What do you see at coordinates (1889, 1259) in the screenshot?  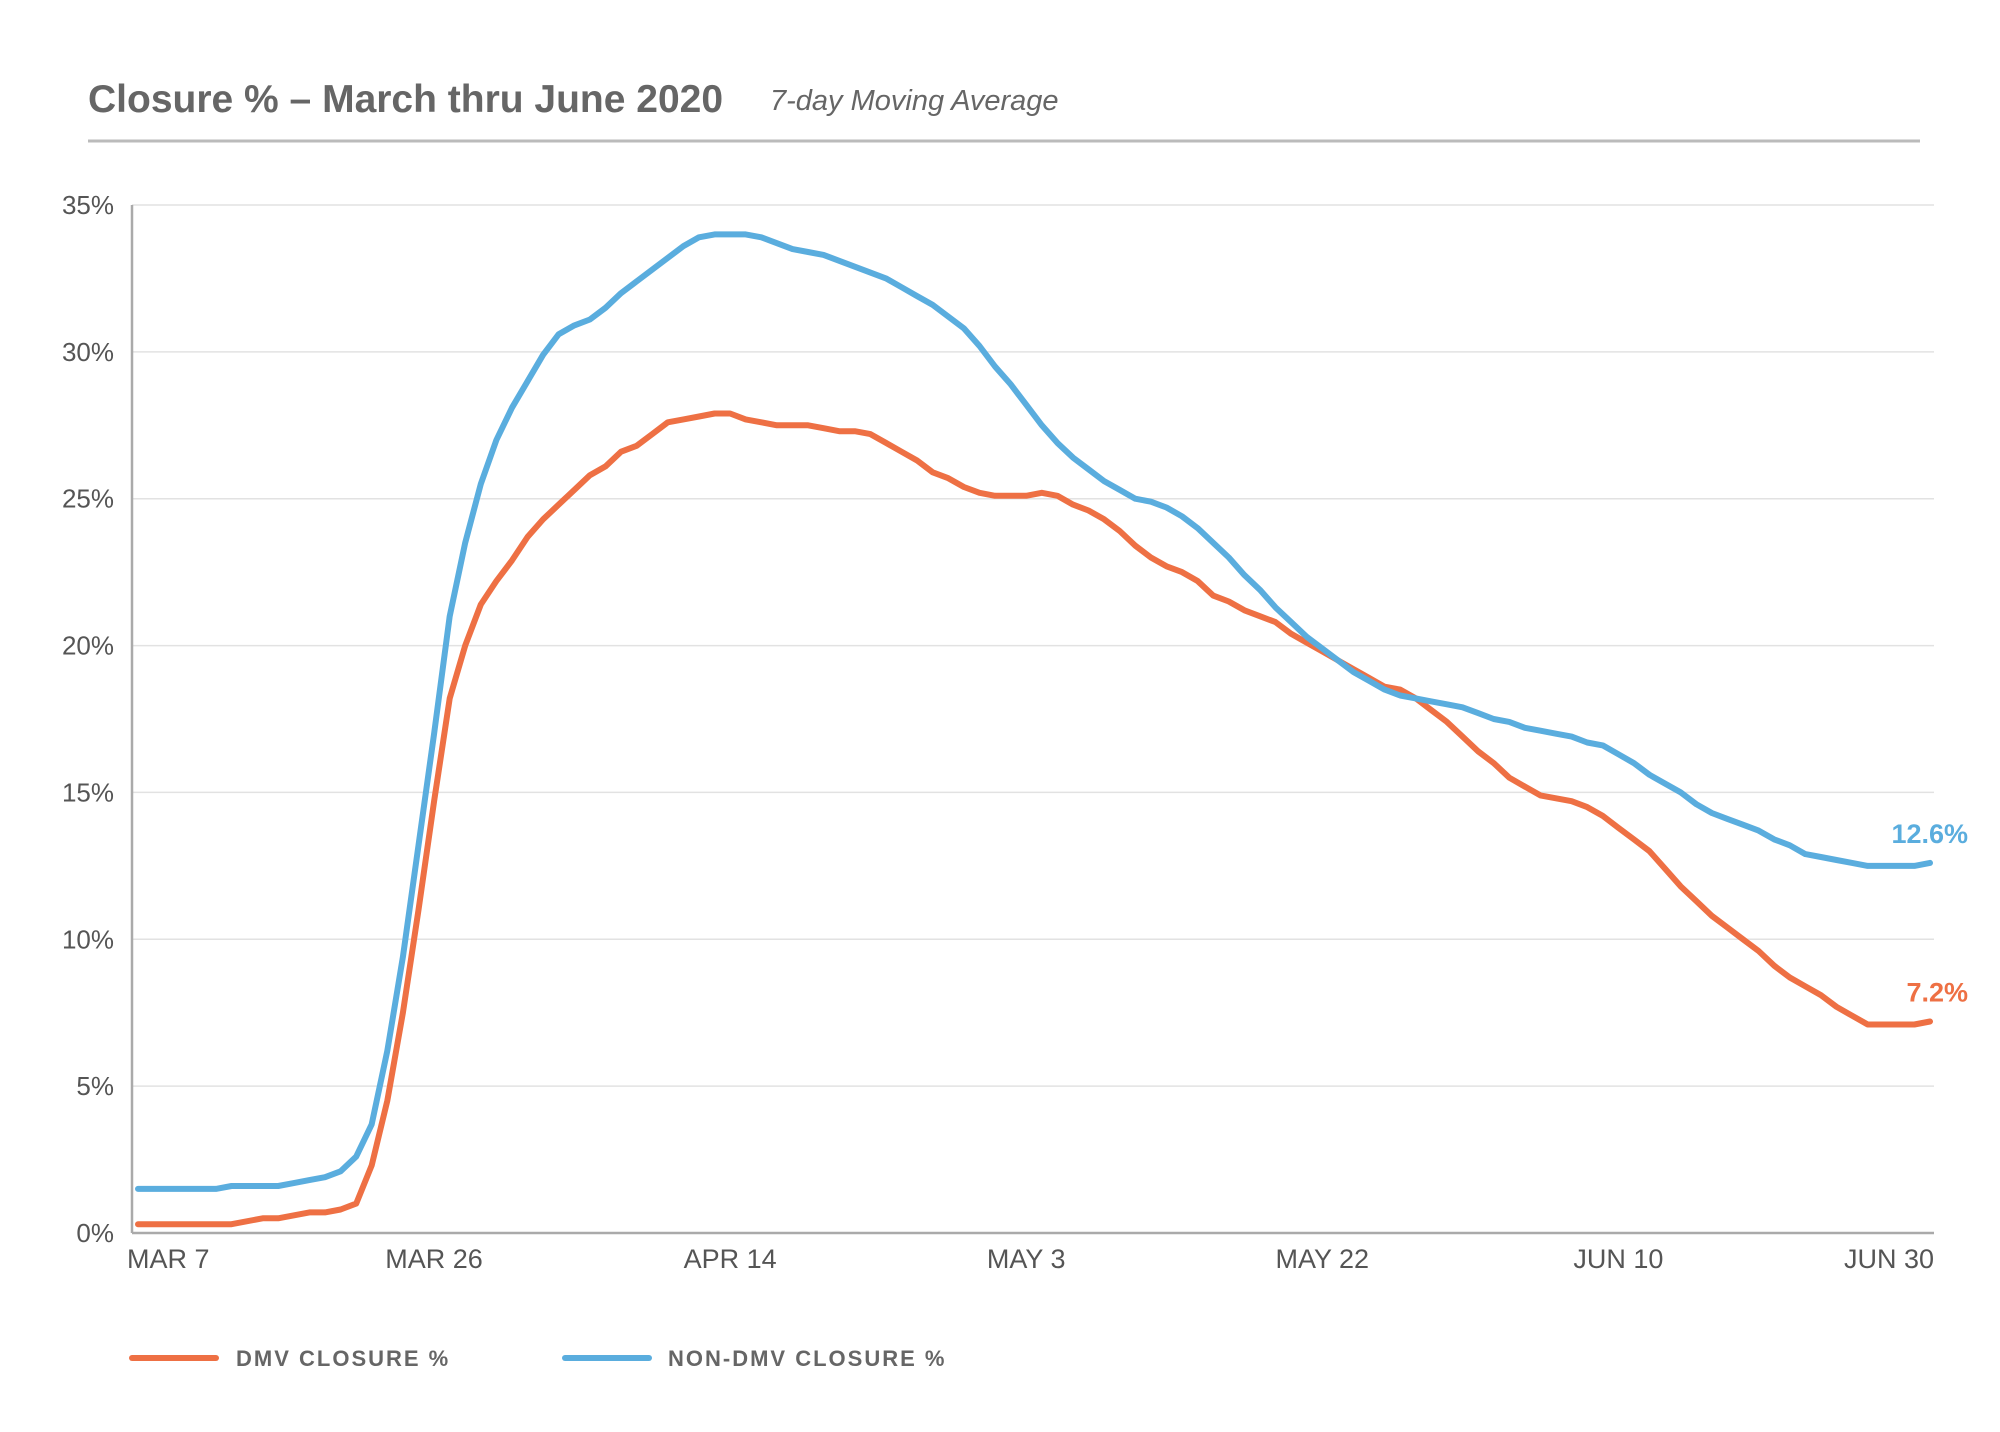 I see `x-tick-label: JUN 30` at bounding box center [1889, 1259].